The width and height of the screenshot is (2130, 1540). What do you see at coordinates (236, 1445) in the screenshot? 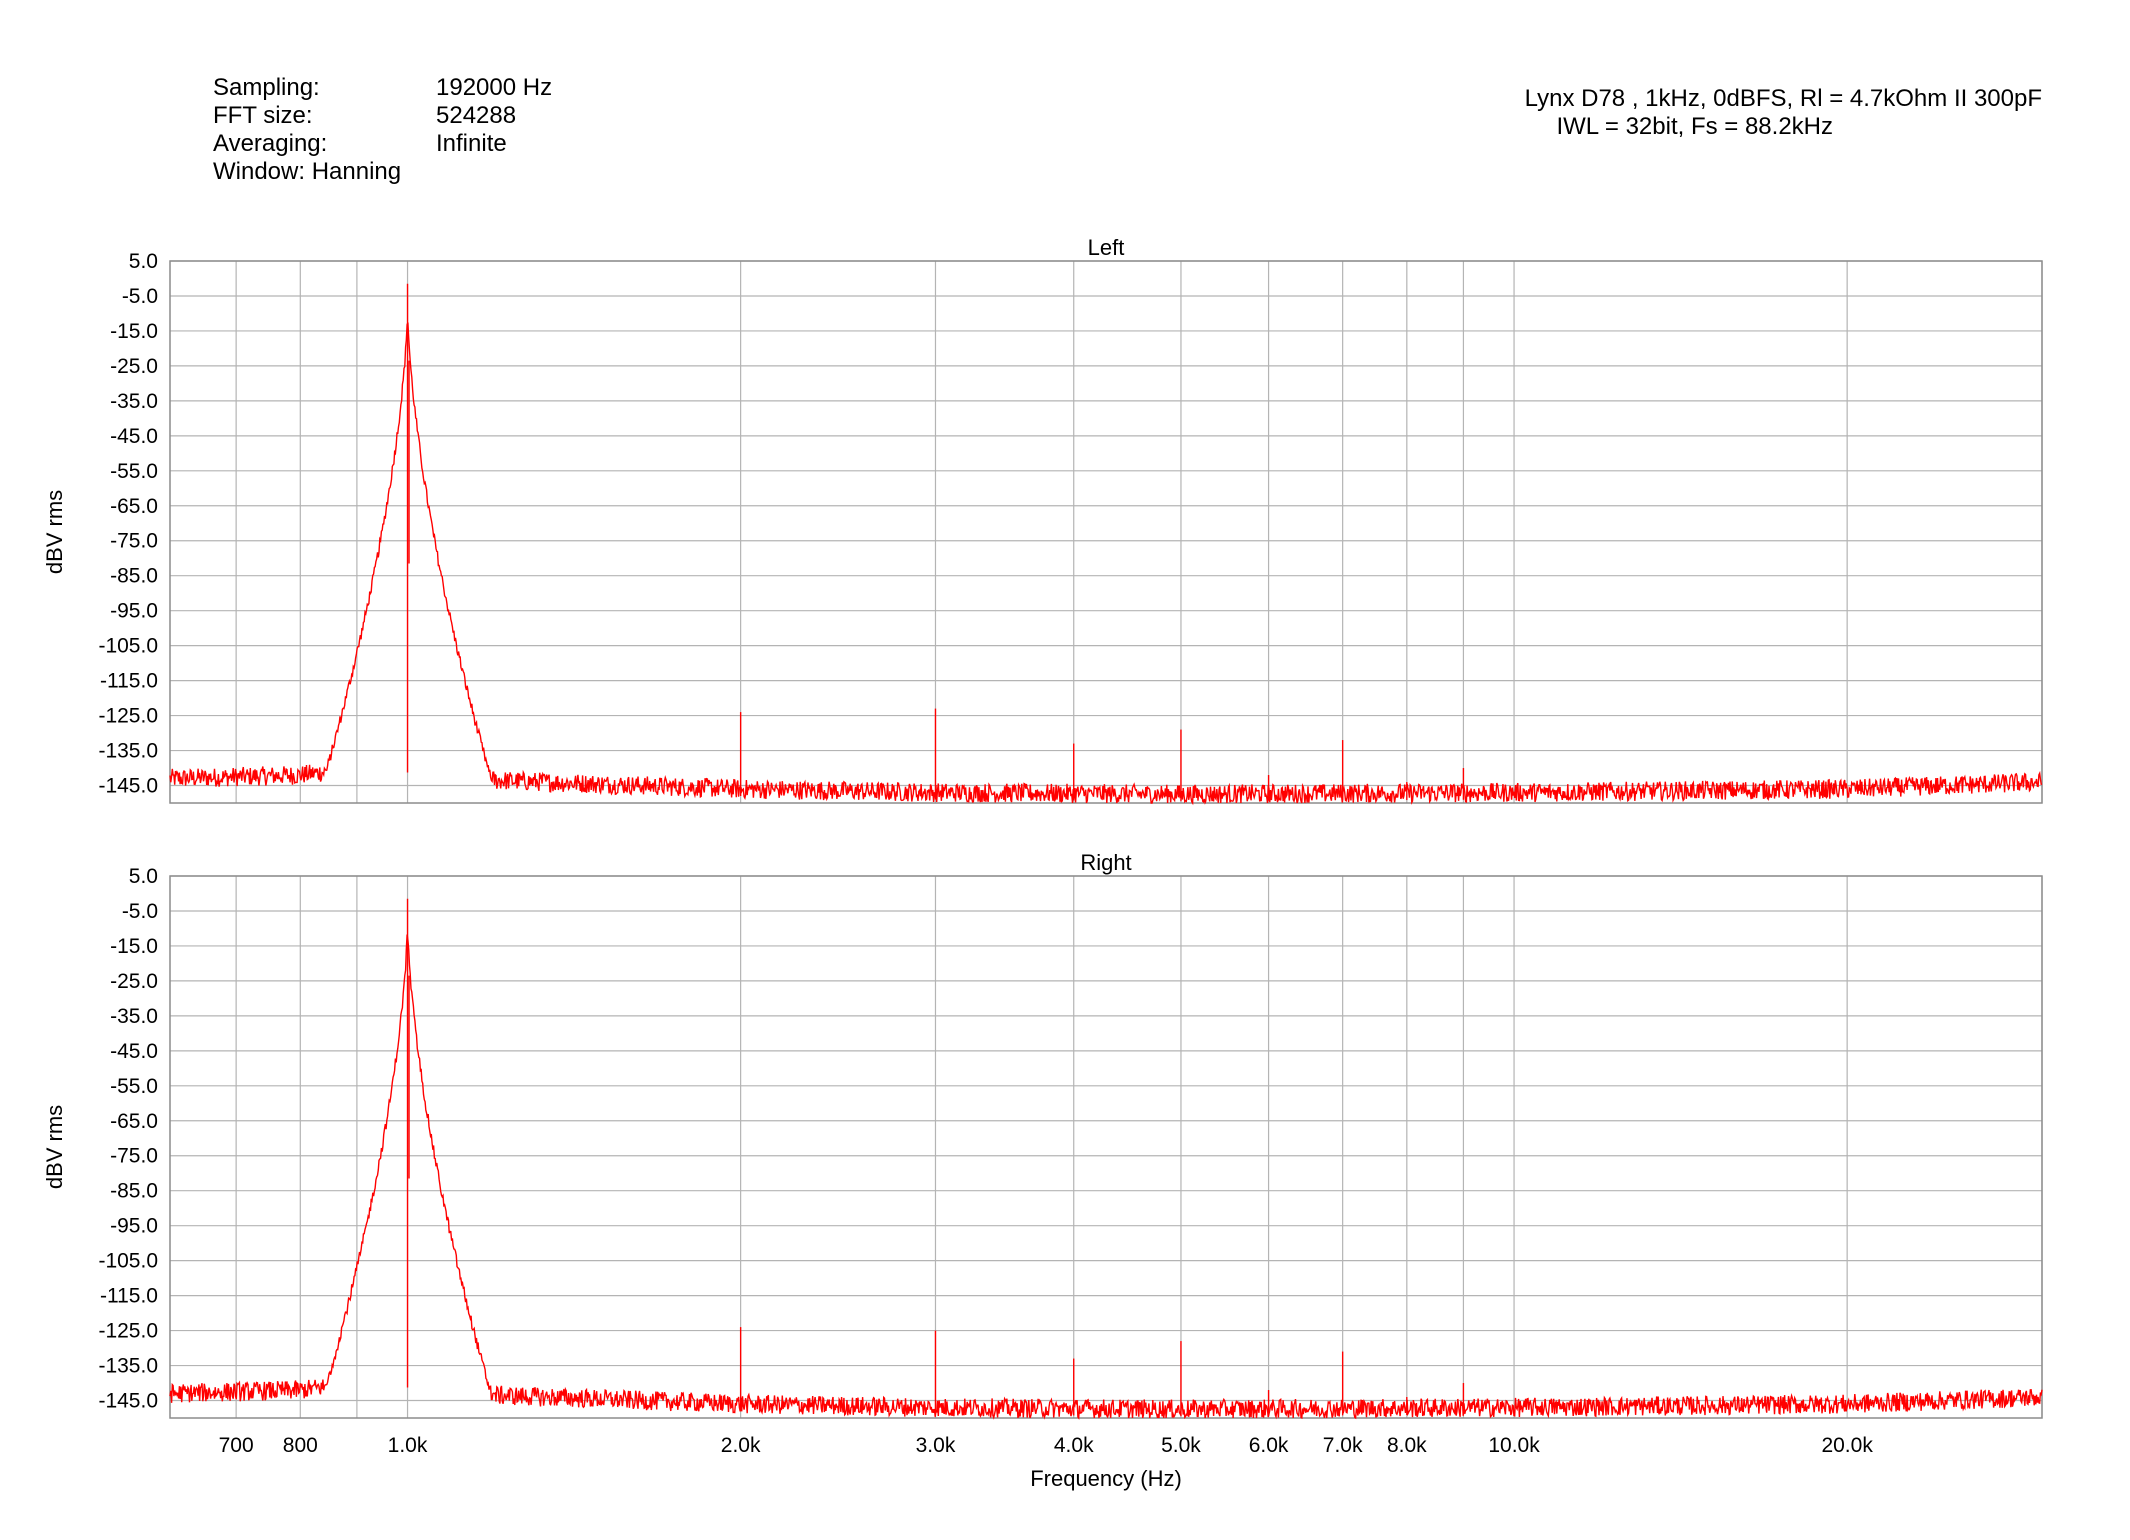
I see `x-tick-label: 700` at bounding box center [236, 1445].